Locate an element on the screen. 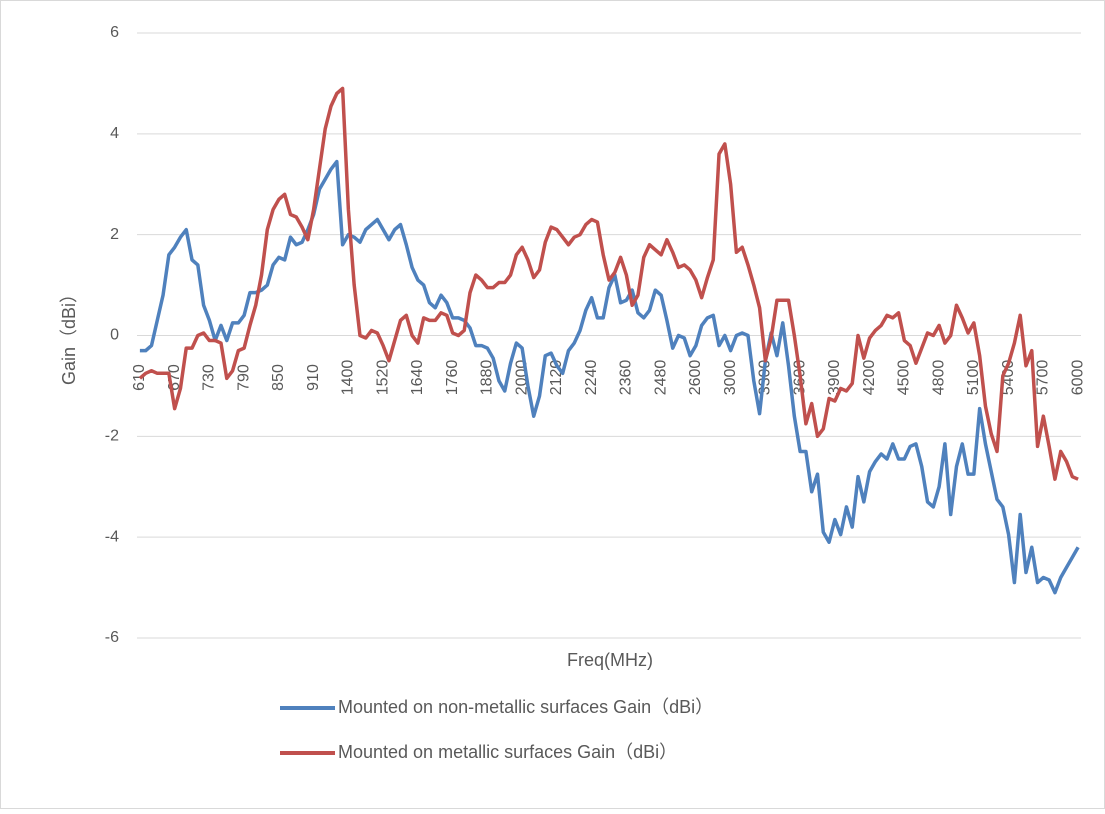 The height and width of the screenshot is (814, 1105). y-tick-label: 2 is located at coordinates (114, 234).